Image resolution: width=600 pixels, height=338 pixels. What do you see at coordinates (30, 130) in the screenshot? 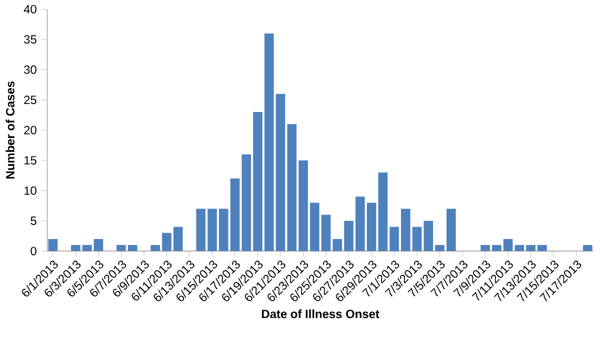
I see `y-tick-label: 20` at bounding box center [30, 130].